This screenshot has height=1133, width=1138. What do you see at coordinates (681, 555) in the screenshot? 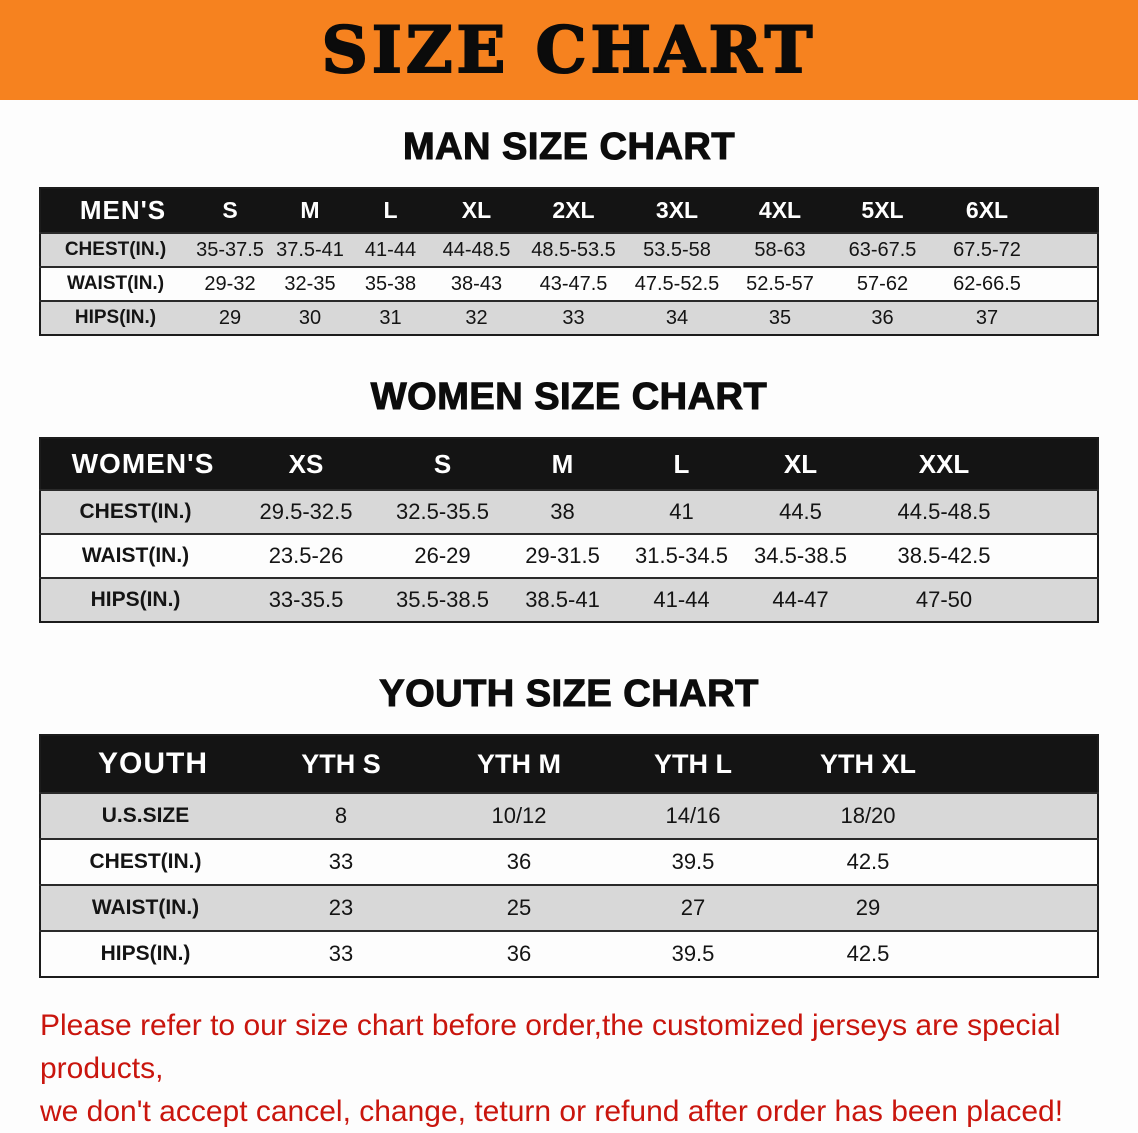
I see `cell: 31.5-34.5` at bounding box center [681, 555].